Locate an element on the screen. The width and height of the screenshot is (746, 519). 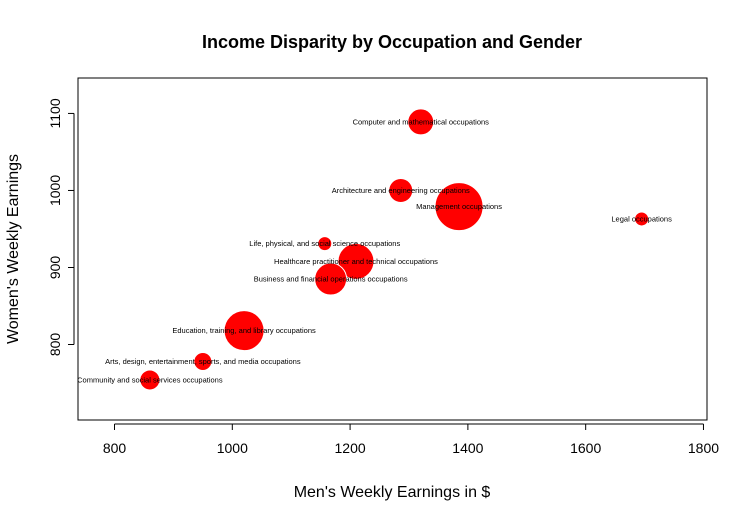
x-tick-label: 1200 is located at coordinates (350, 448).